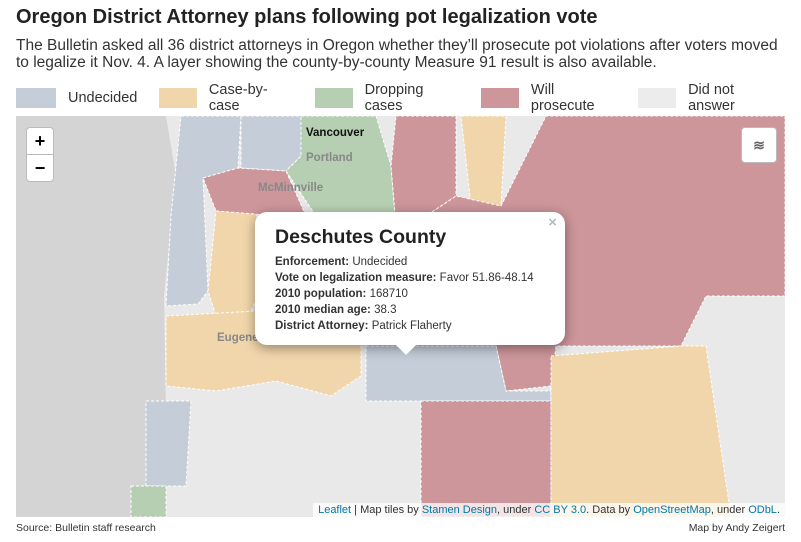 Image resolution: width=801 pixels, height=542 pixels. I want to click on attribution-link: OpenStreetMap, so click(672, 510).